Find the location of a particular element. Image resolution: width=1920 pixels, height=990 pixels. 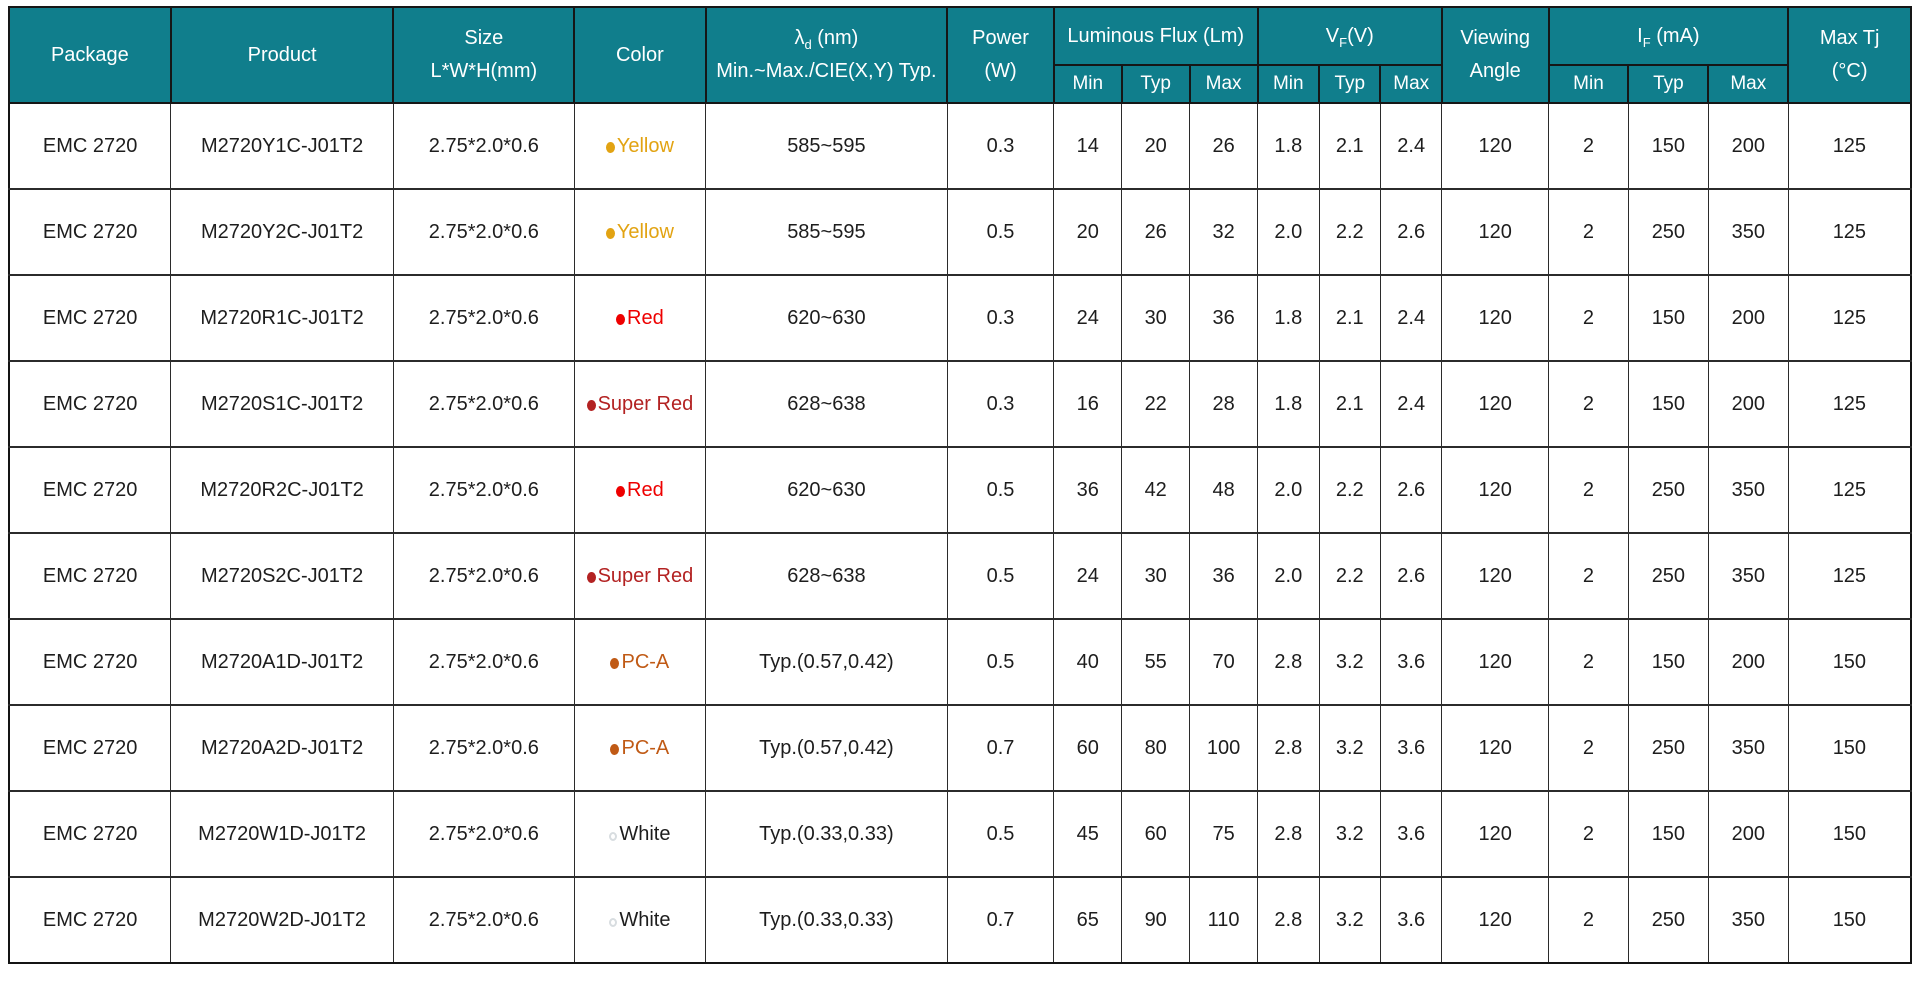

cell-flux-min: 24 is located at coordinates (1088, 318).